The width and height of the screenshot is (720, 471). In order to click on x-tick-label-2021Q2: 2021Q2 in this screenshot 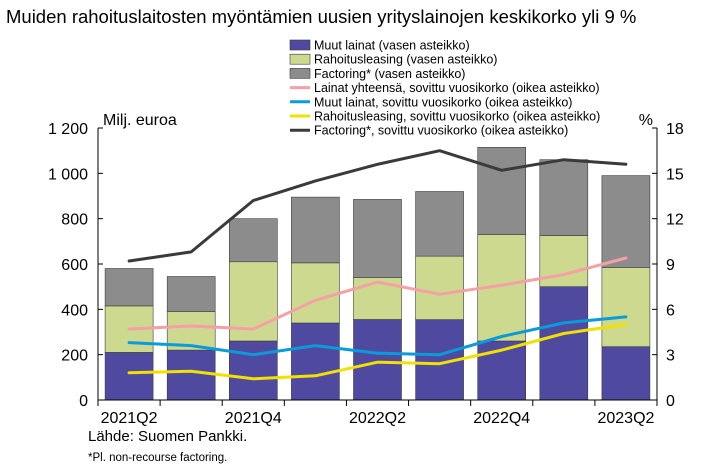, I will do `click(129, 418)`.